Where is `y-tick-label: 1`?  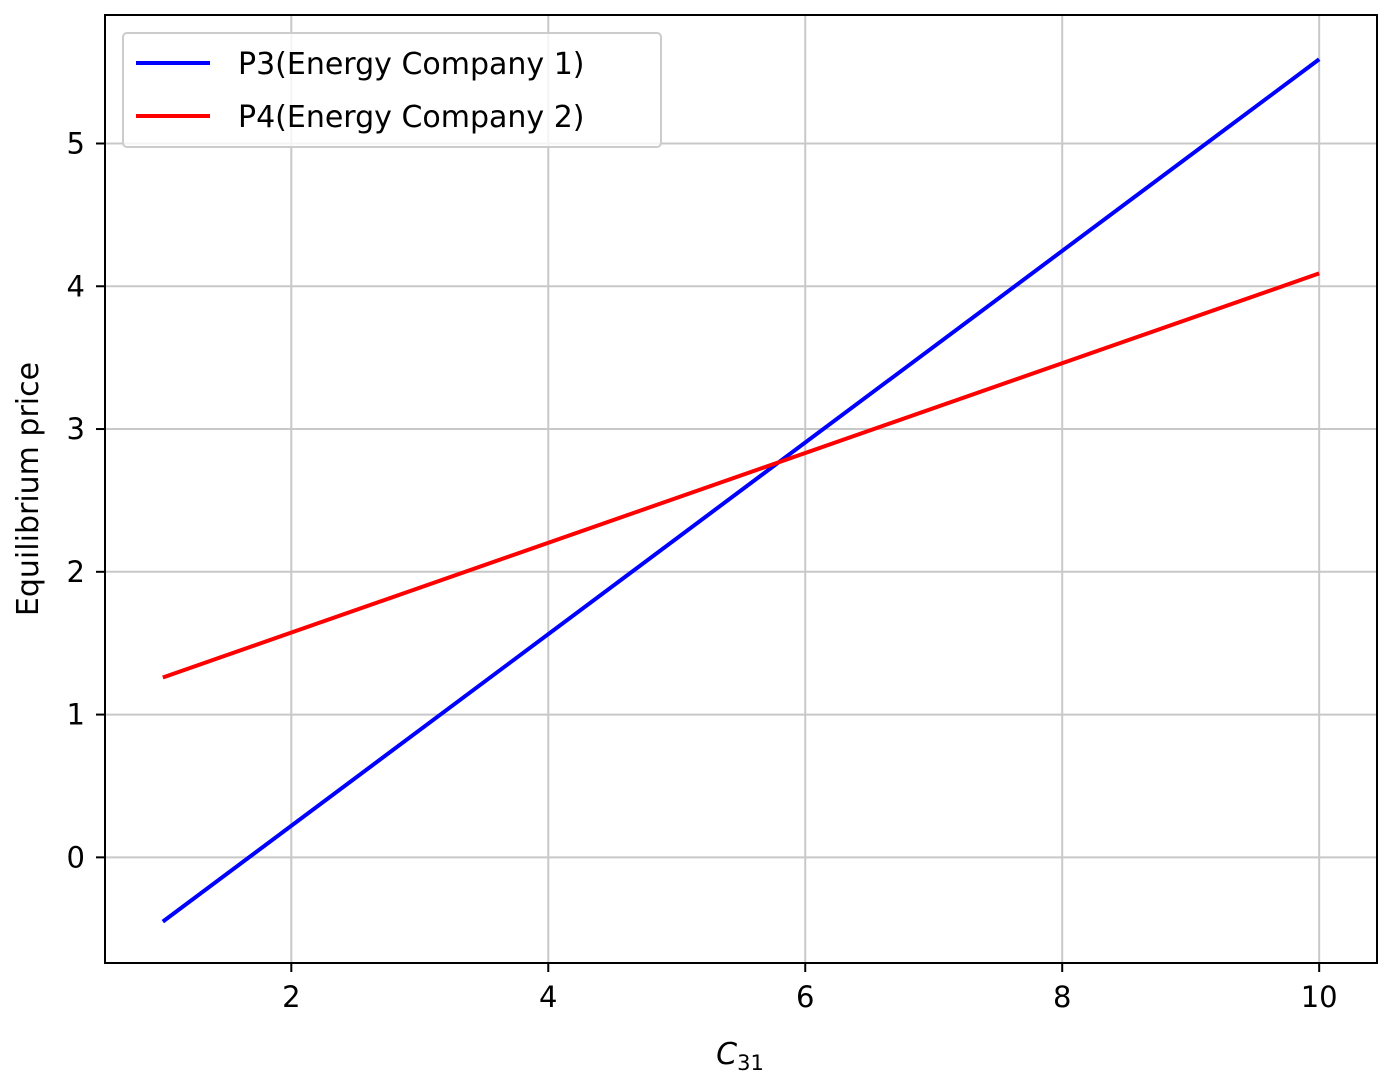 y-tick-label: 1 is located at coordinates (76, 715).